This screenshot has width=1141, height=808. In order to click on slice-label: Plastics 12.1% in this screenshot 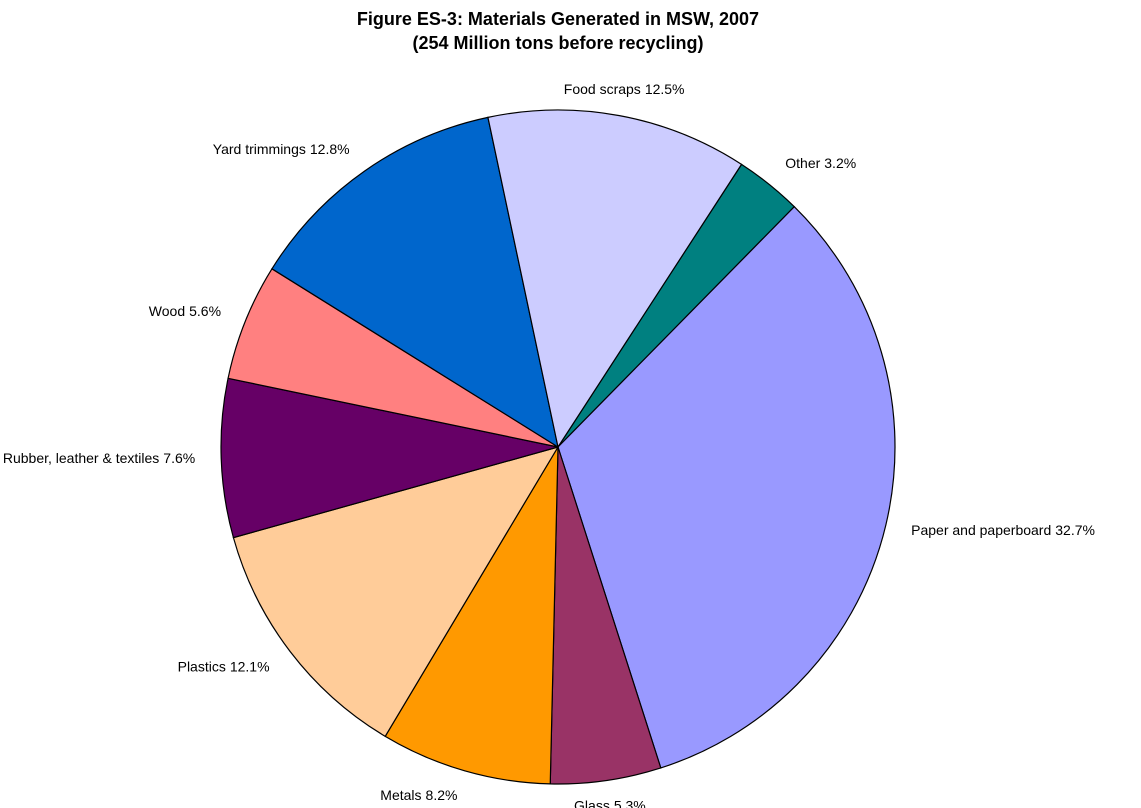, I will do `click(224, 666)`.